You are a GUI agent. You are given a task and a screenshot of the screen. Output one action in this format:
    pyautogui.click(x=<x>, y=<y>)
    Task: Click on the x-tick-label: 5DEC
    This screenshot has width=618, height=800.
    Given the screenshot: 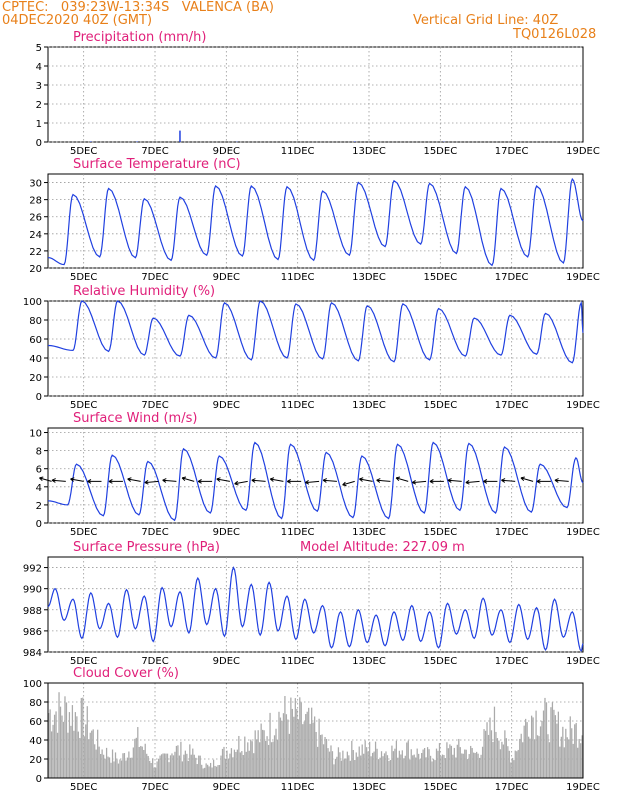 What is the action you would take?
    pyautogui.click(x=83, y=151)
    